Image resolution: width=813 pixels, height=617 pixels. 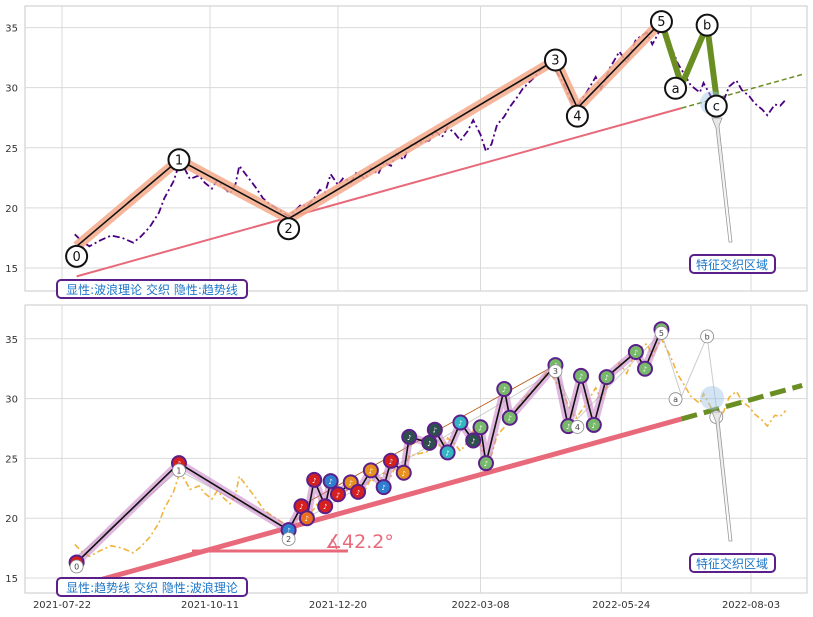 I want to click on wave-label-b: b, so click(x=707, y=26).